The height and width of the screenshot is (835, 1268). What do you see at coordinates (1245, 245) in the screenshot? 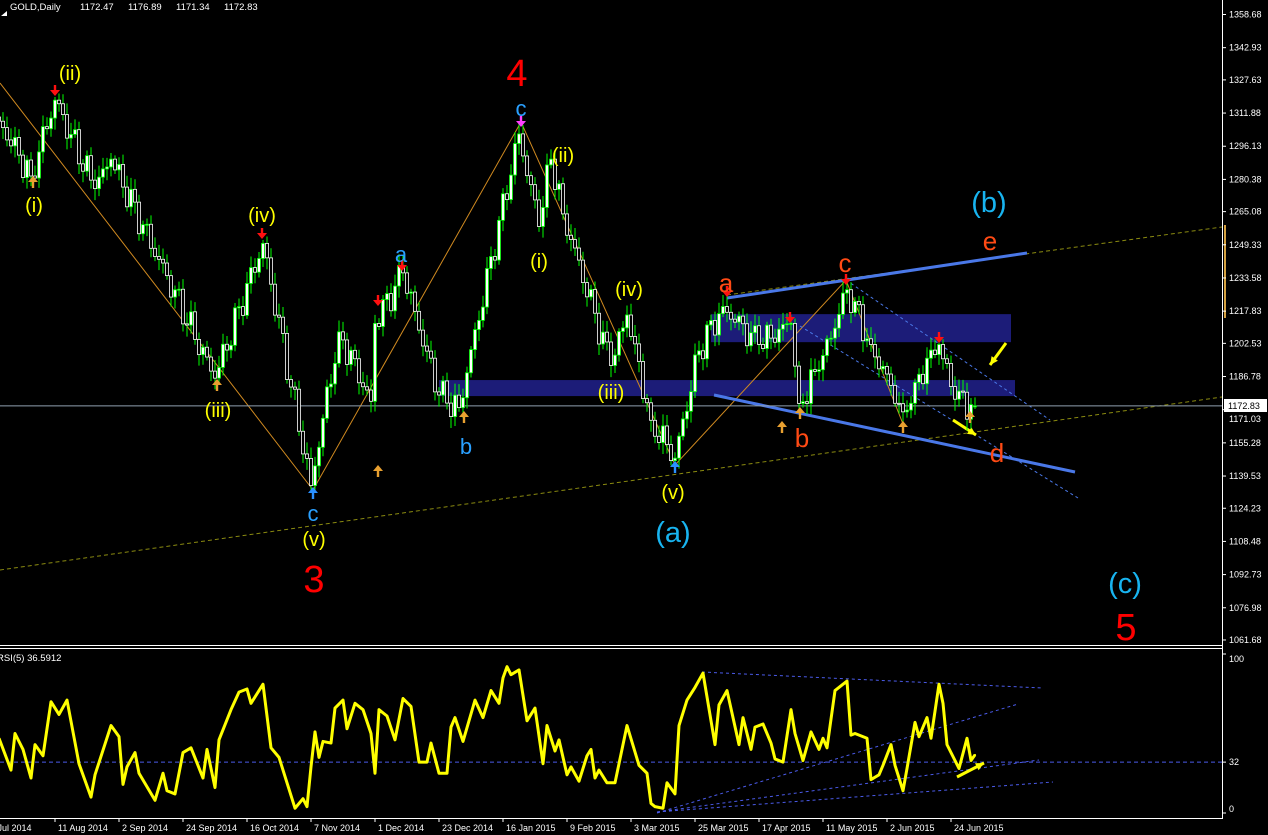
I see `price-tick-label: 1249.33` at bounding box center [1245, 245].